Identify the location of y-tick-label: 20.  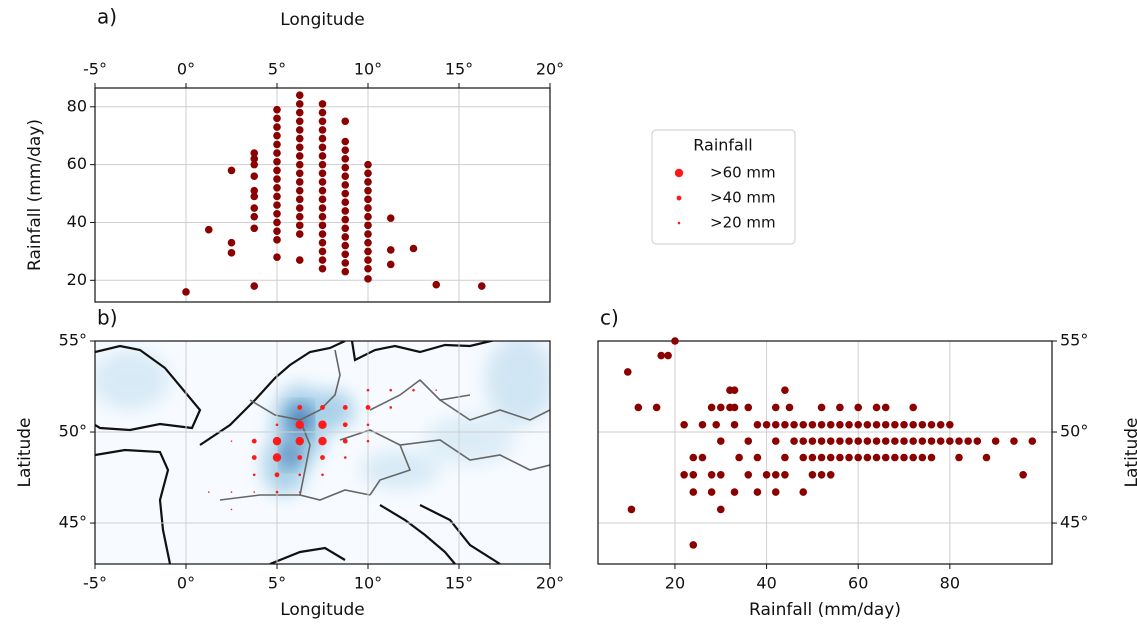
(77, 279).